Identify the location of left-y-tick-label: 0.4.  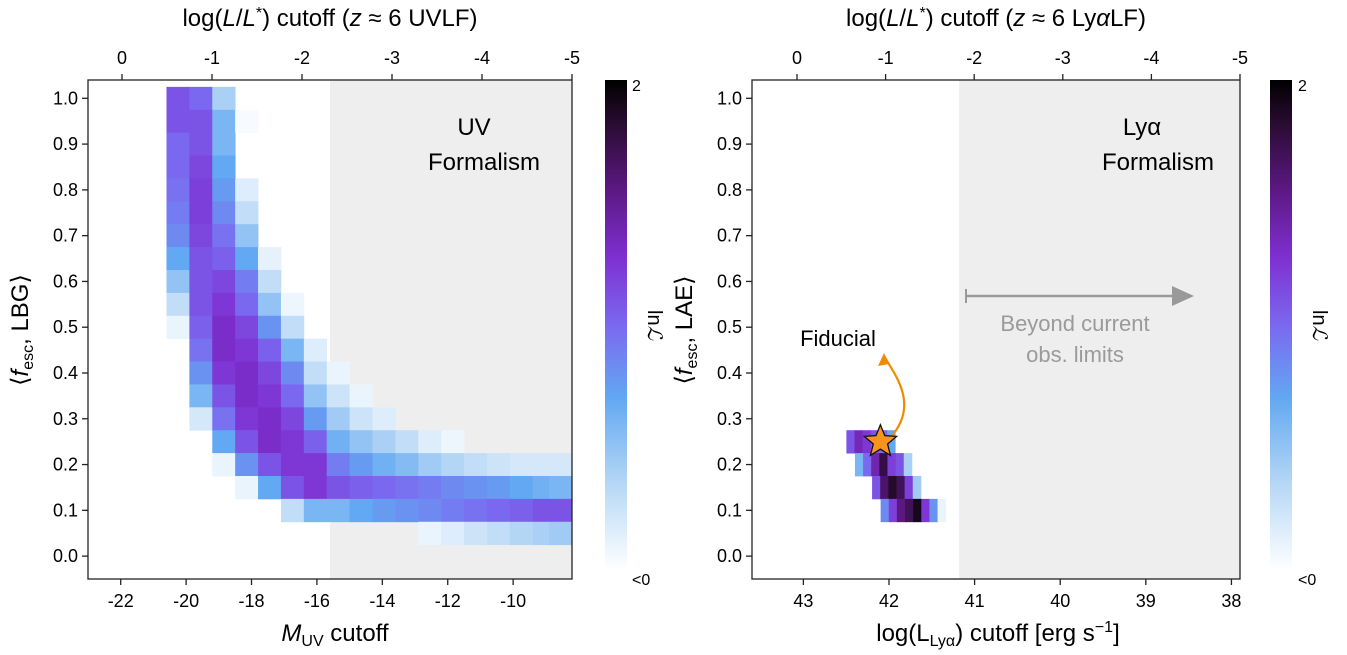
(65, 373).